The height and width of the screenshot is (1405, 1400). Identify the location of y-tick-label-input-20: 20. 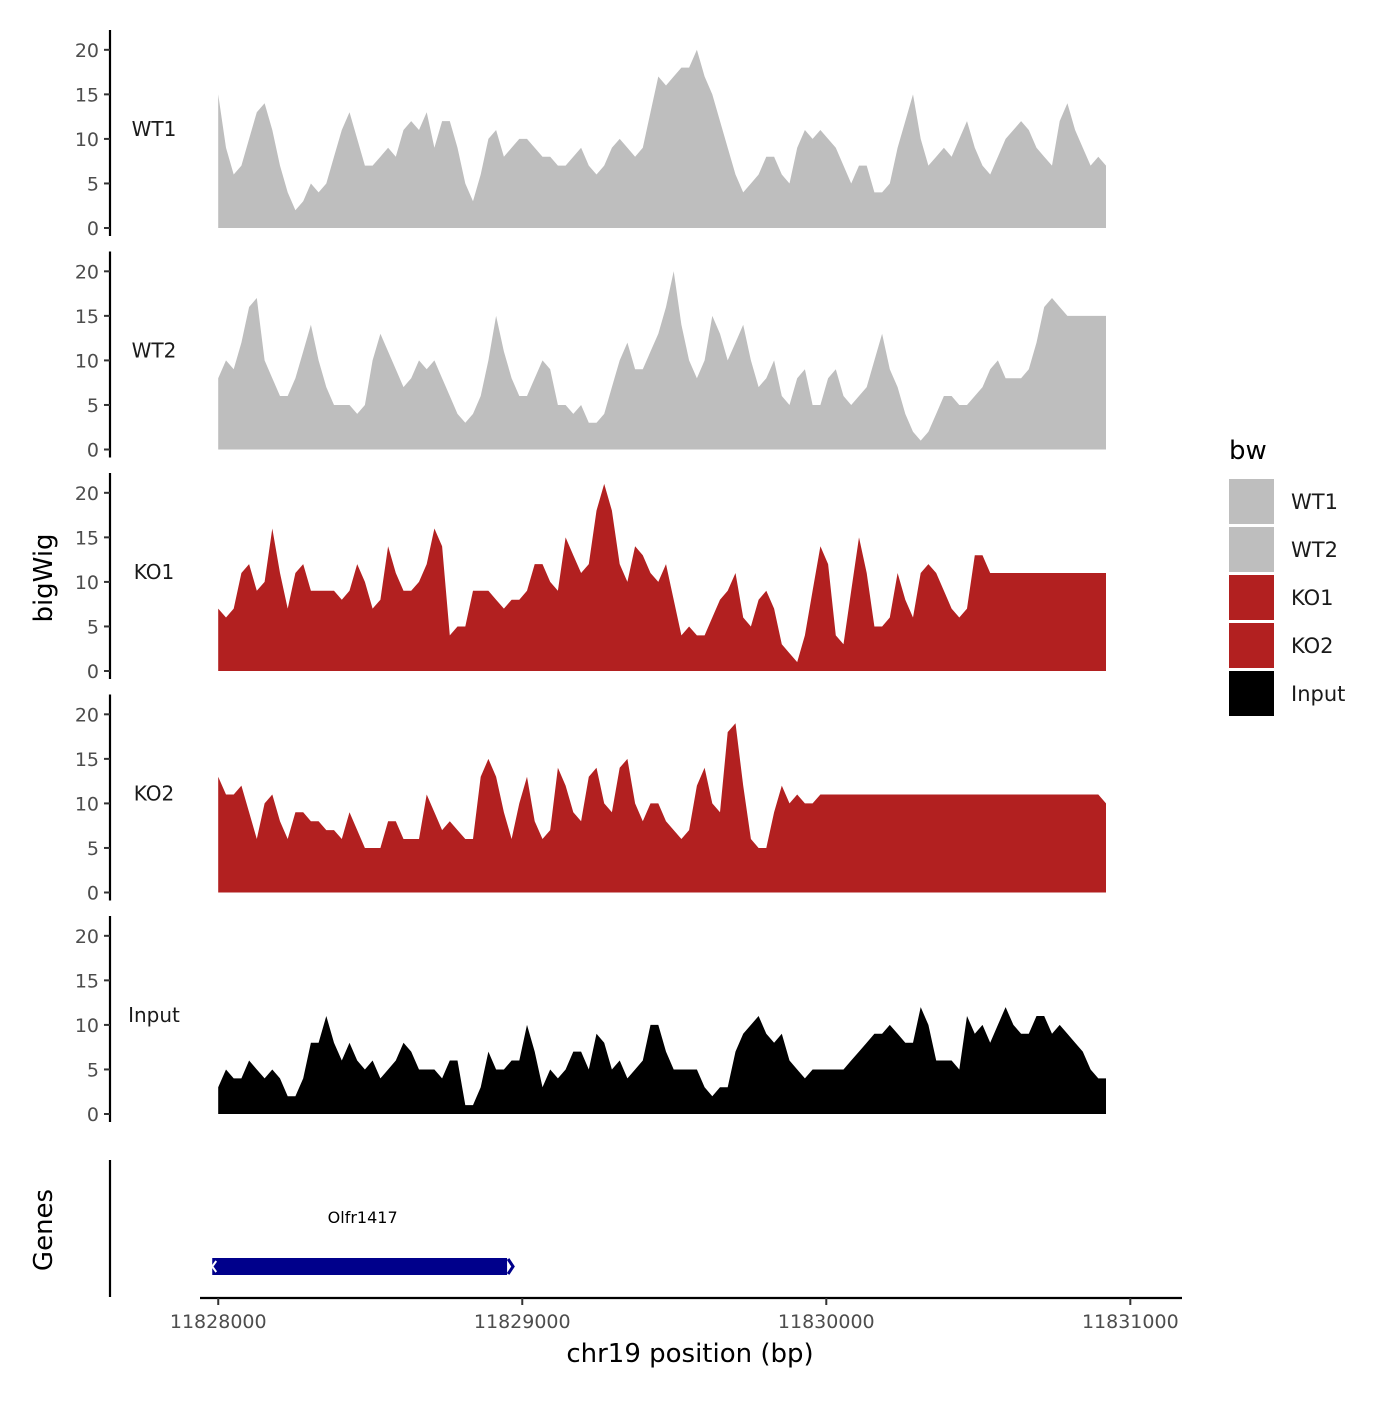
(87, 937).